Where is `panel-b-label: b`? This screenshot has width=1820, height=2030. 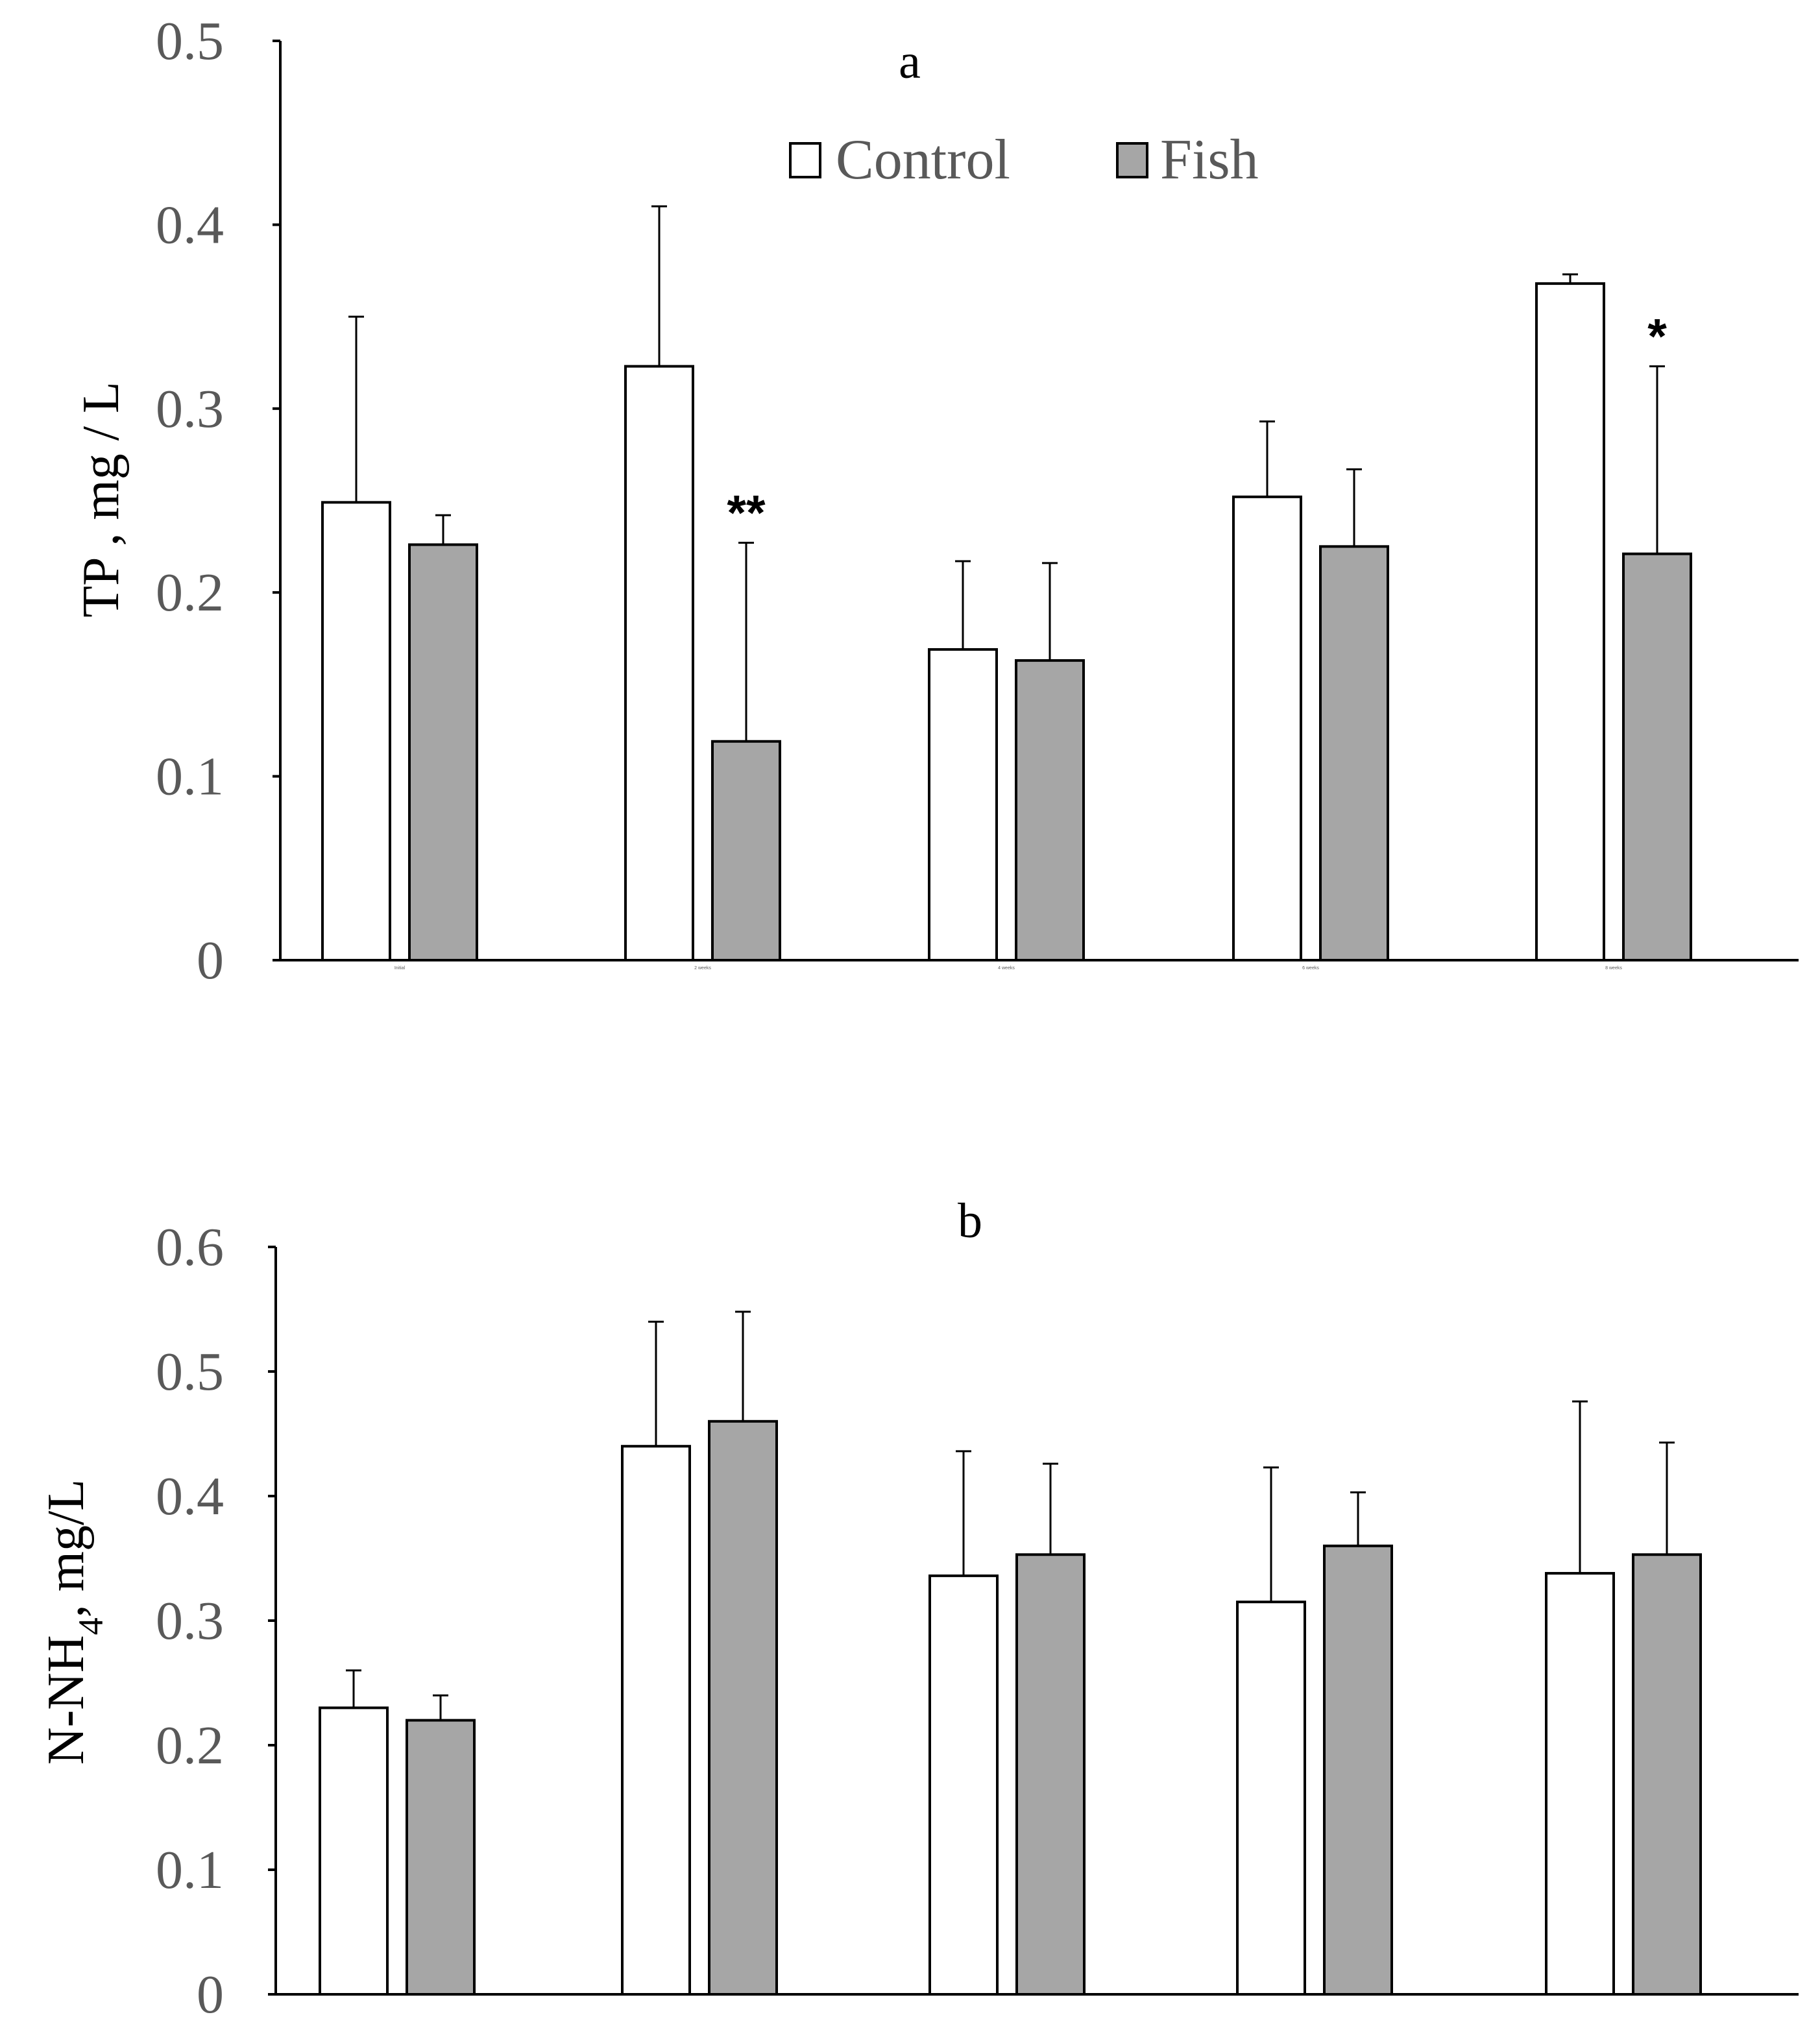
panel-b-label: b is located at coordinates (970, 1221).